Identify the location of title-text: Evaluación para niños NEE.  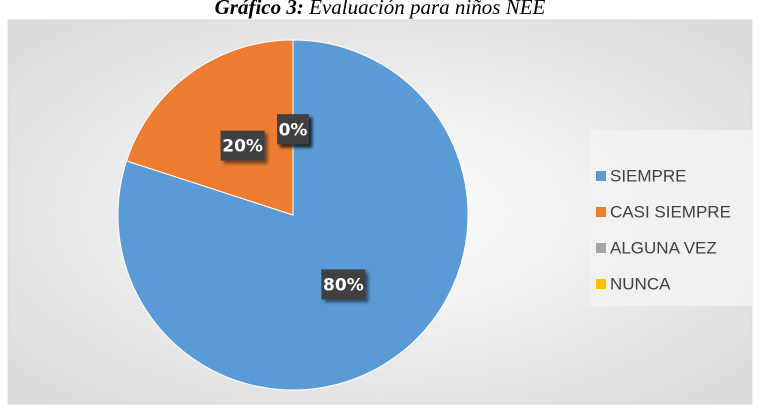
(426, 9).